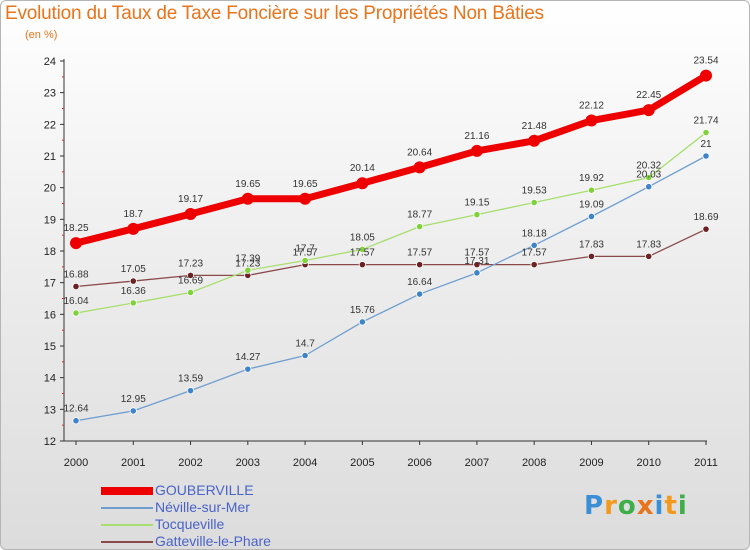  Describe the element at coordinates (534, 191) in the screenshot. I see `data-label: 19.53` at that location.